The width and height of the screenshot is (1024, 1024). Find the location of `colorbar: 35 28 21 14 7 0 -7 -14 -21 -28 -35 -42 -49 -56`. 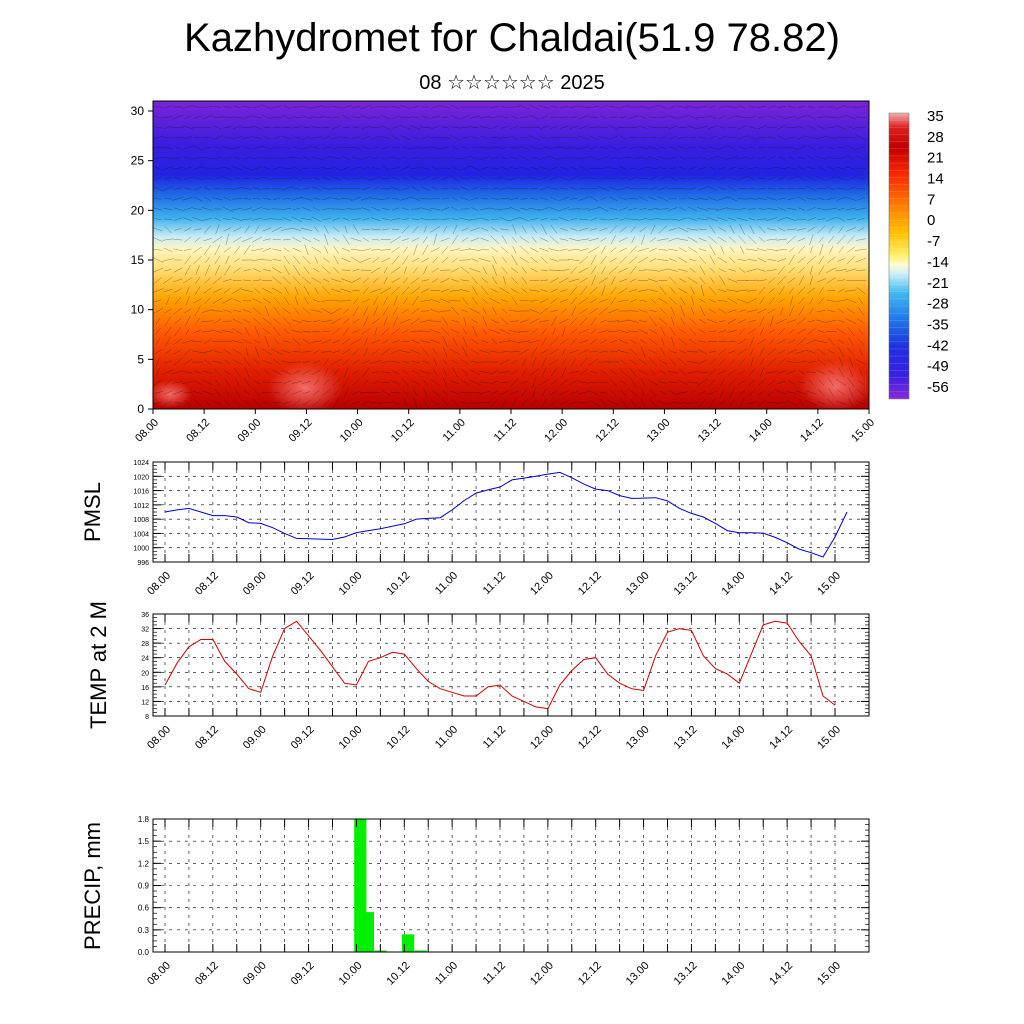

colorbar: 35 28 21 14 7 0 -7 -14 -21 -28 -35 -42 -49 -56 is located at coordinates (918, 254).